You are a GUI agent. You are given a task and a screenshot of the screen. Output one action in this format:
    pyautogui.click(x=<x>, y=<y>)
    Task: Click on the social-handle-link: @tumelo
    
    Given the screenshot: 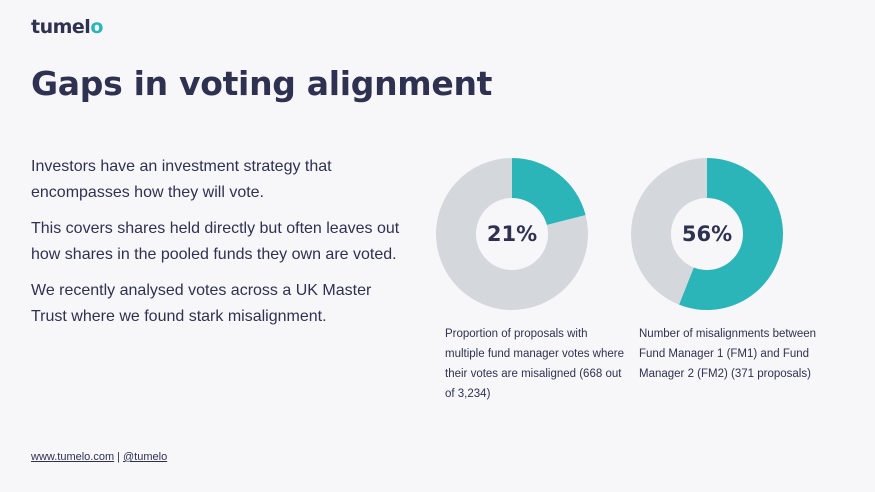 What is the action you would take?
    pyautogui.click(x=145, y=457)
    